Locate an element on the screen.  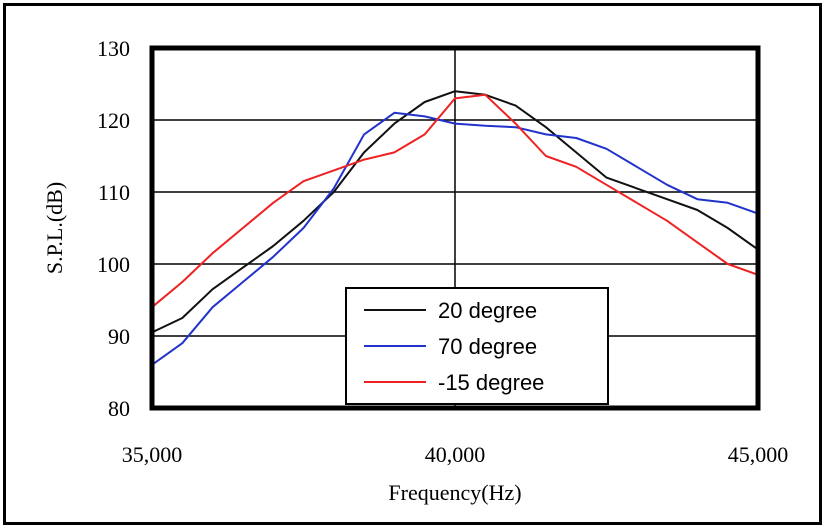
legend: 20 degree 70 degree -15 degree is located at coordinates (477, 346).